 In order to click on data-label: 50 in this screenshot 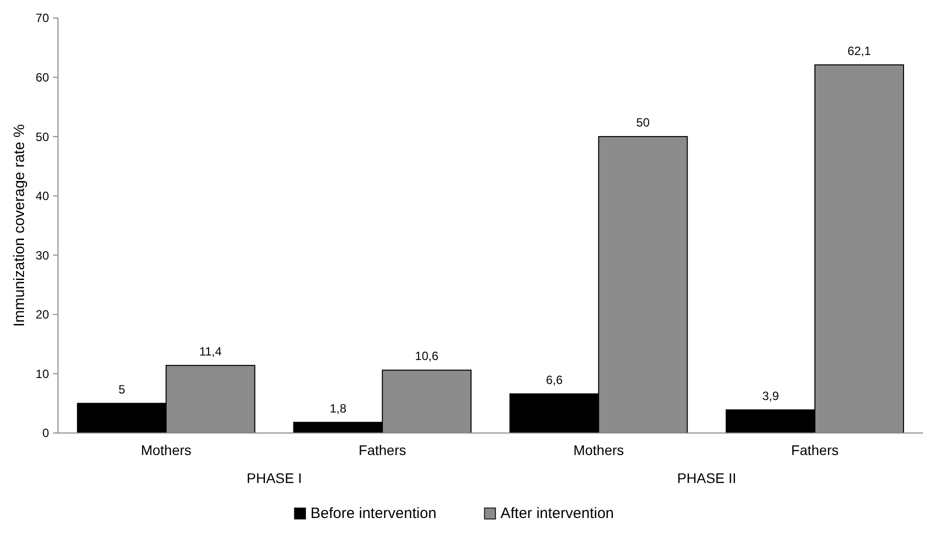, I will do `click(643, 123)`.